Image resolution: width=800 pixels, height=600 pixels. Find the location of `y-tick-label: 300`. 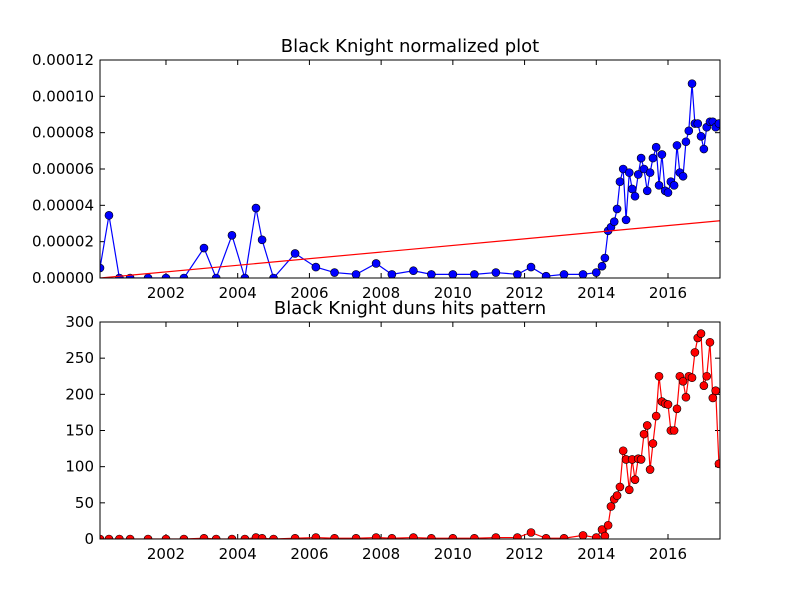

y-tick-label: 300 is located at coordinates (79, 322).